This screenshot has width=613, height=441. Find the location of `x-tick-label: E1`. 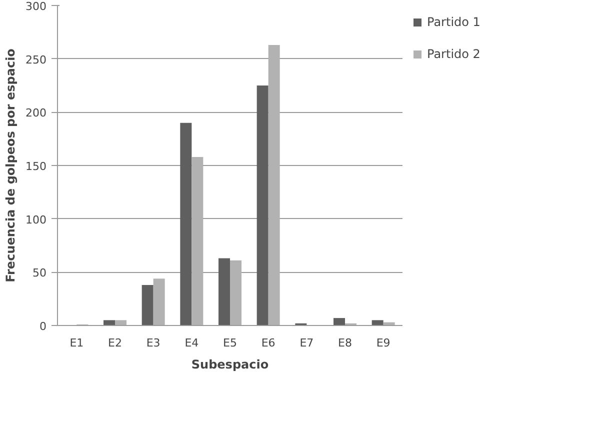

x-tick-label: E1 is located at coordinates (77, 343).